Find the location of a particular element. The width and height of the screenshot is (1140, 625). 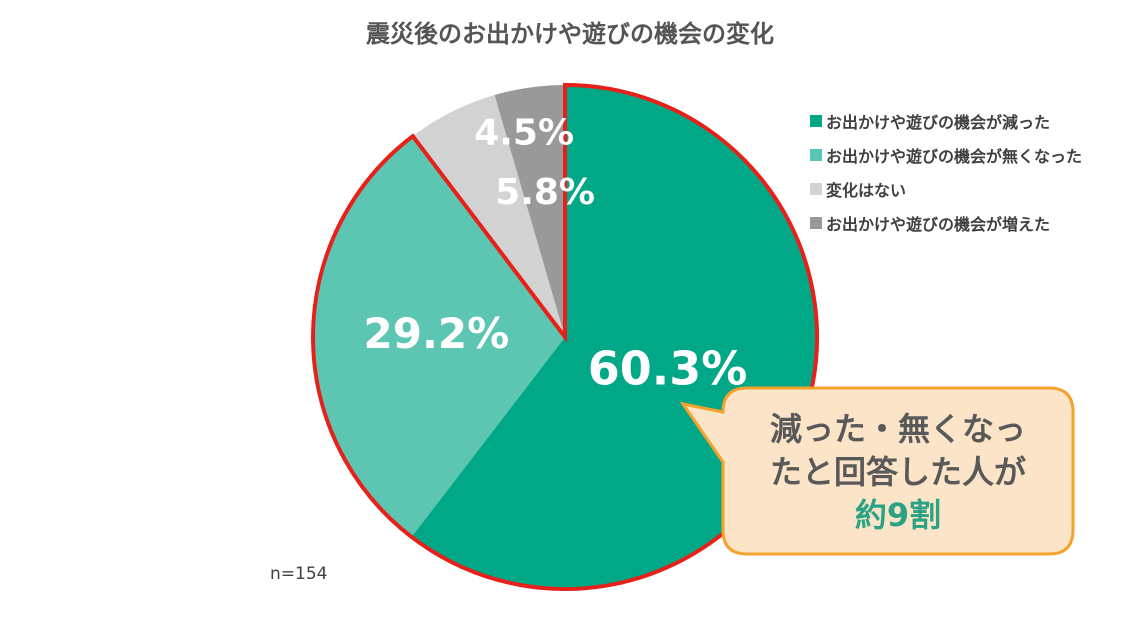

callout-bubble is located at coordinates (877, 471).